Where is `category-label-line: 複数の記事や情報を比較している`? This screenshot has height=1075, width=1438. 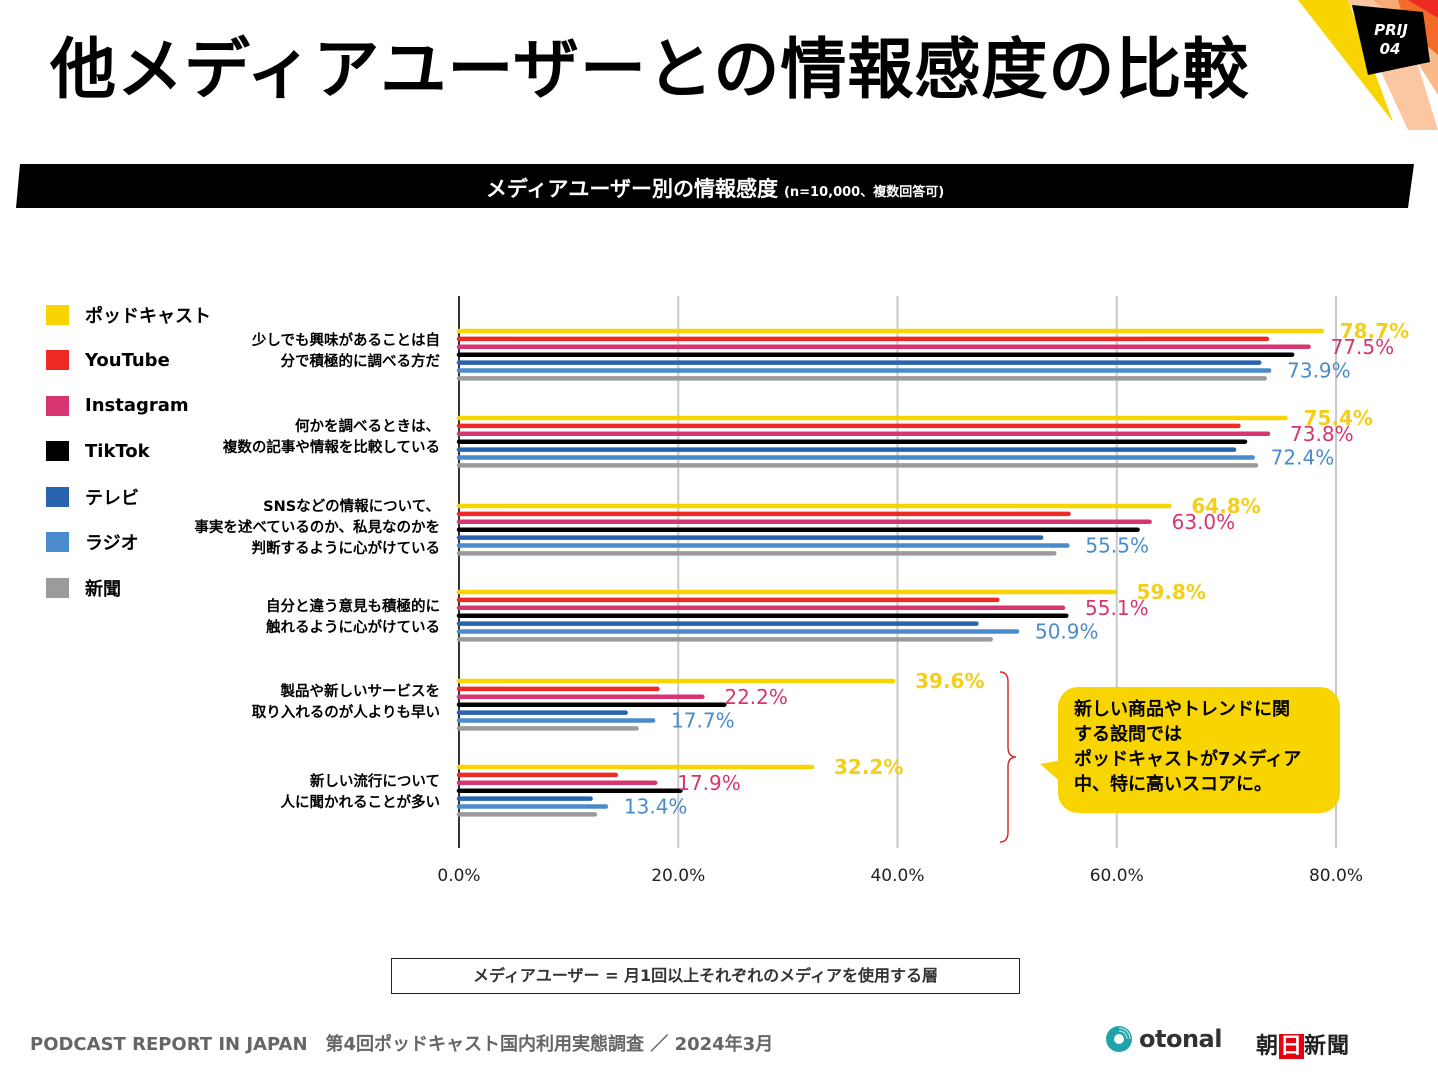 category-label-line: 複数の記事や情報を比較している is located at coordinates (331, 448).